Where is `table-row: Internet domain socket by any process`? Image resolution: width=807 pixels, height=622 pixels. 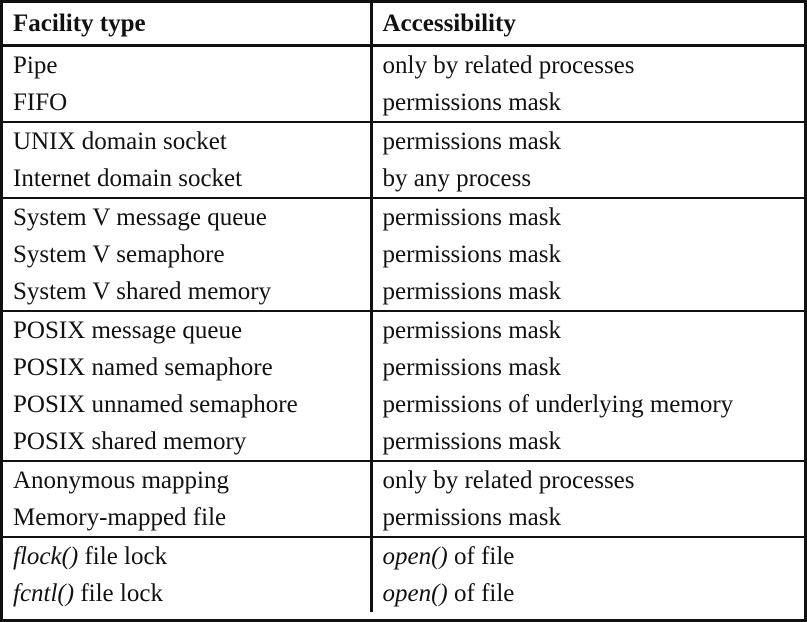 table-row: Internet domain socket by any process is located at coordinates (403, 179).